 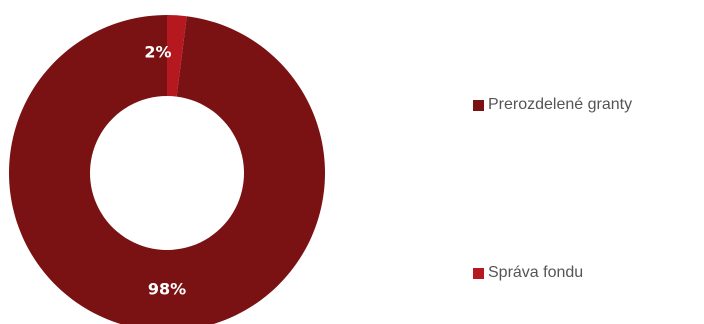 I want to click on legend-item-sprava: Správa fondu, so click(x=528, y=273).